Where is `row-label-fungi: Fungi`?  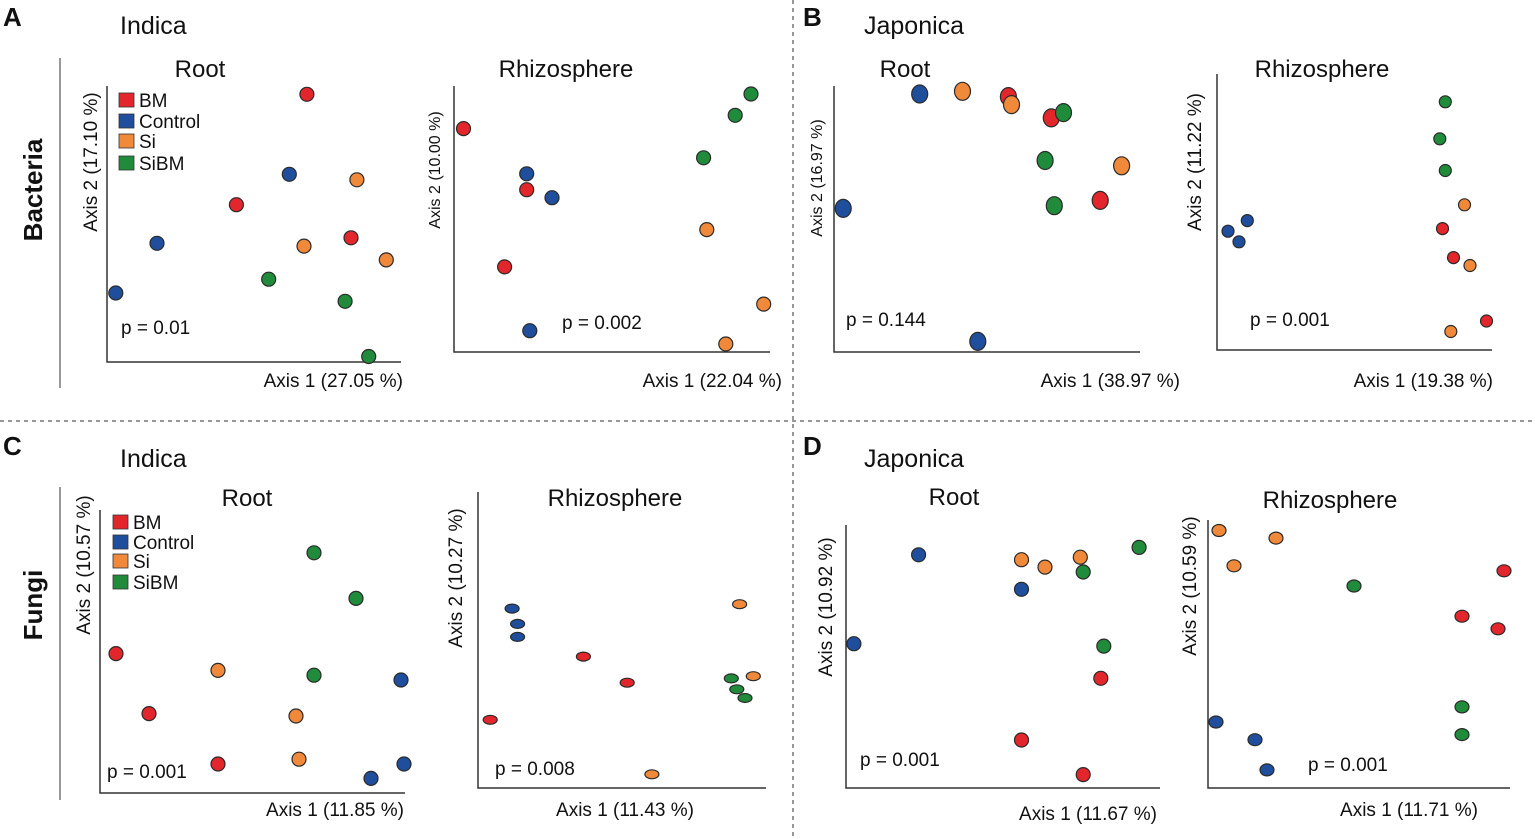 row-label-fungi: Fungi is located at coordinates (33, 605).